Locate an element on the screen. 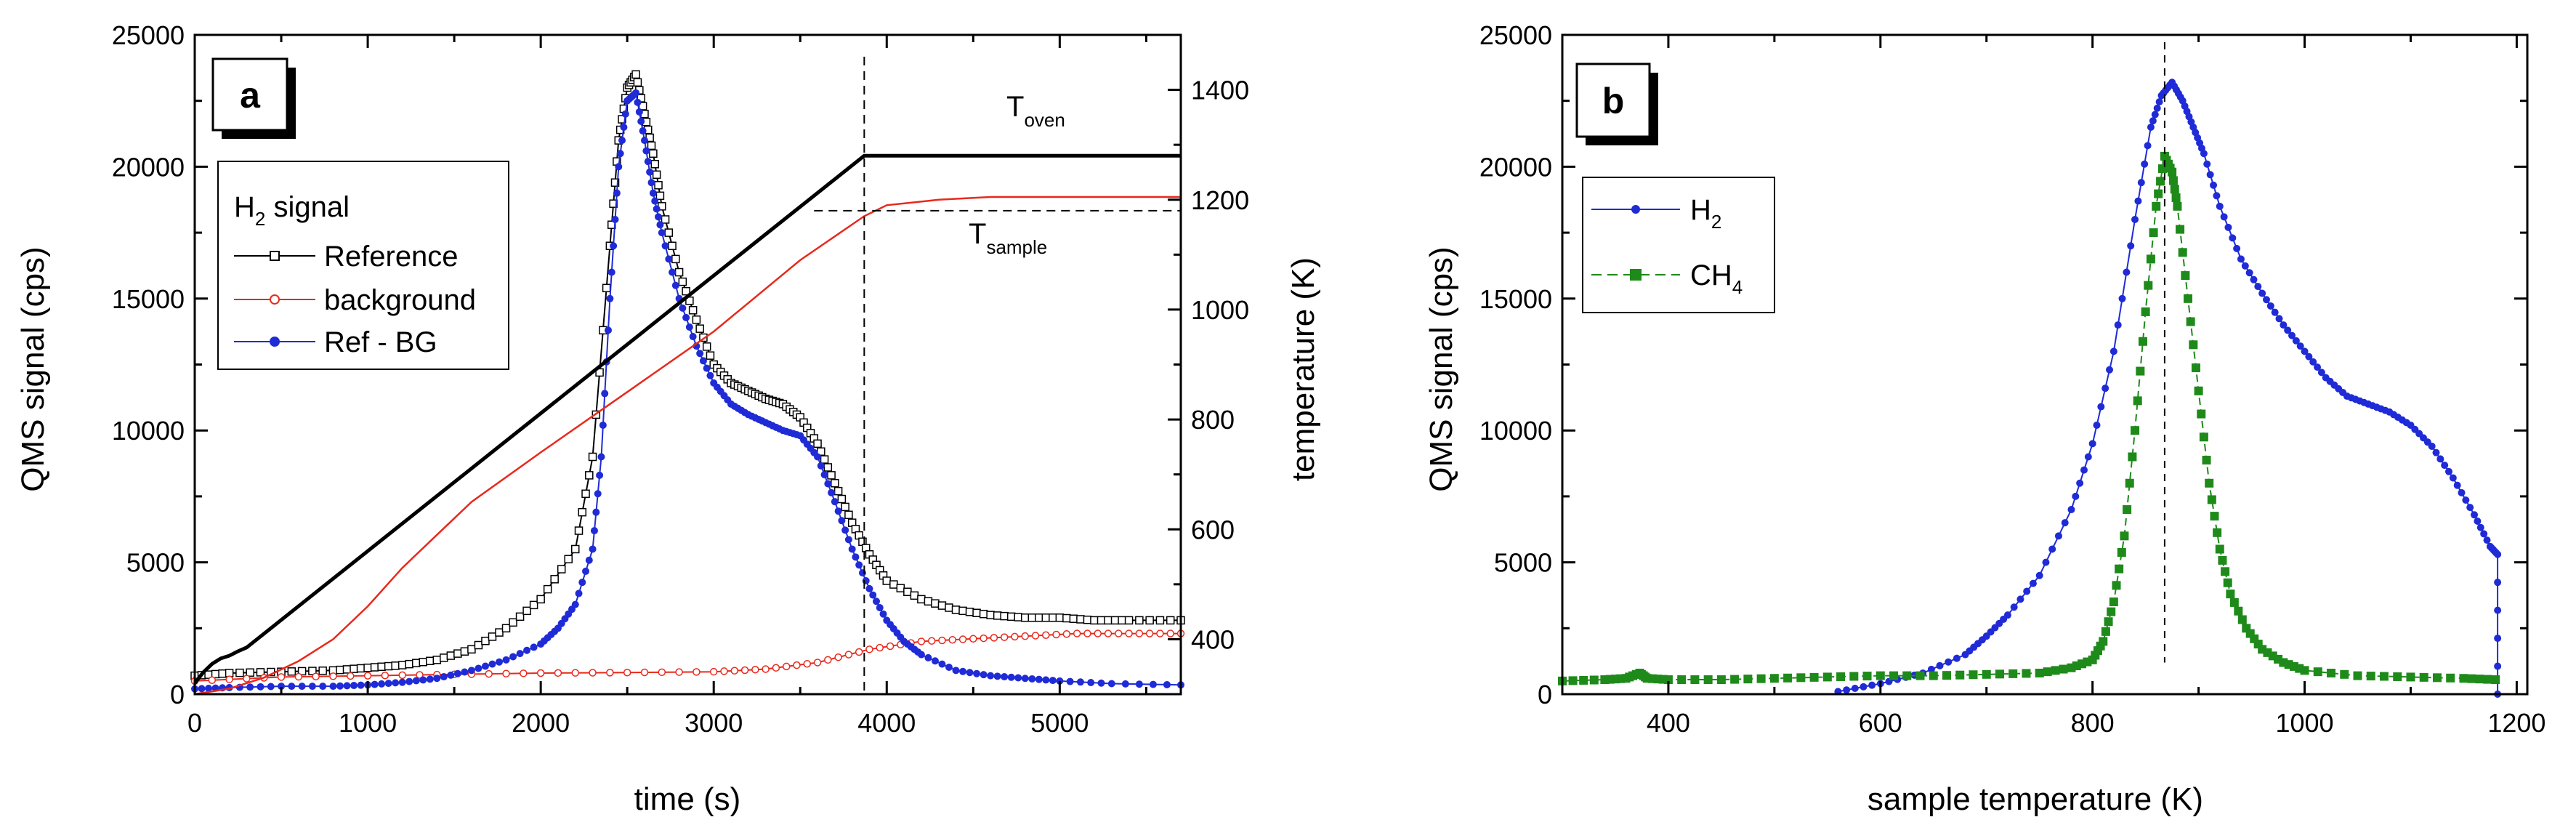 The image size is (2576, 833). panel-a-letter: a is located at coordinates (251, 95).